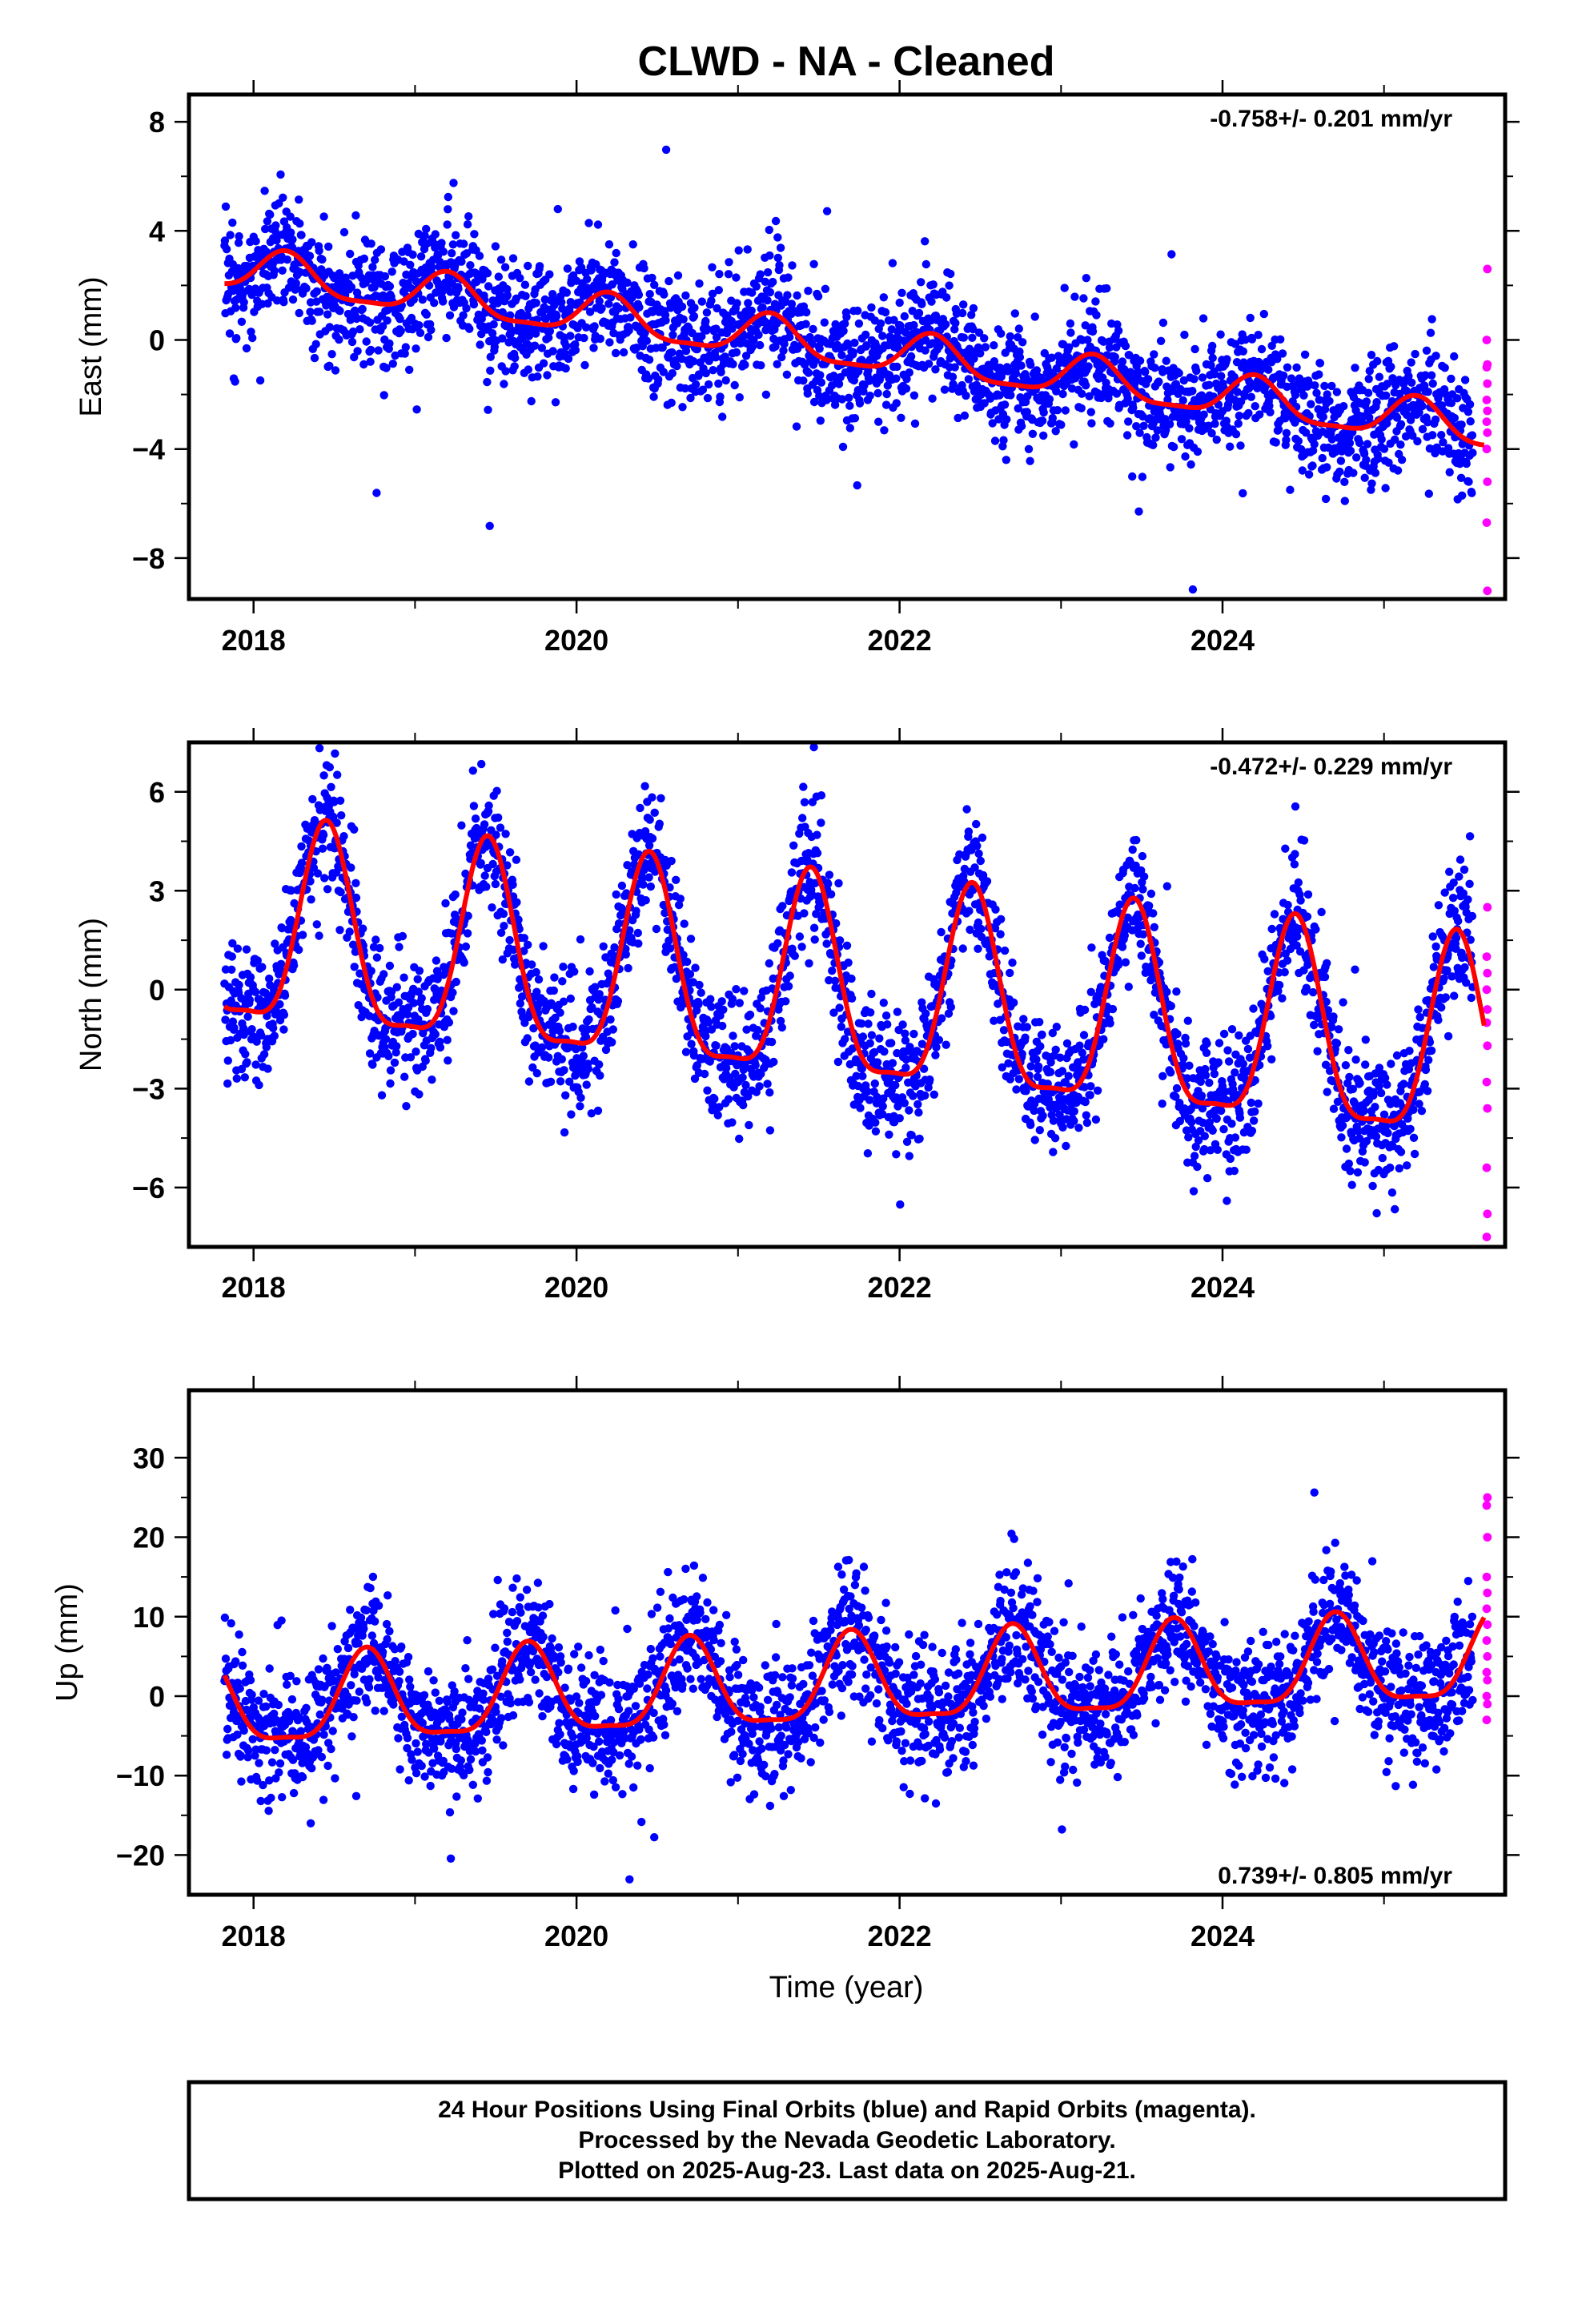 The width and height of the screenshot is (1582, 2324). What do you see at coordinates (1488, 269) in the screenshot?
I see `rapid-point` at bounding box center [1488, 269].